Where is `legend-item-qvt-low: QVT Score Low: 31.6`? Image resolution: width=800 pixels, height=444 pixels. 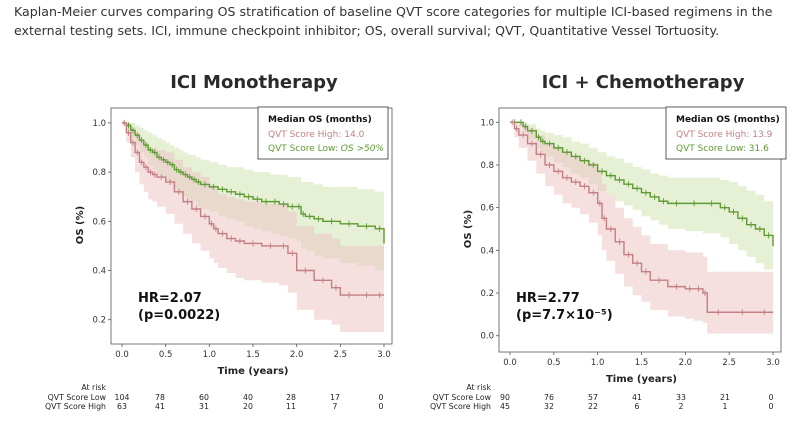
legend-item-qvt-low: QVT Score Low: 31.6 is located at coordinates (722, 149).